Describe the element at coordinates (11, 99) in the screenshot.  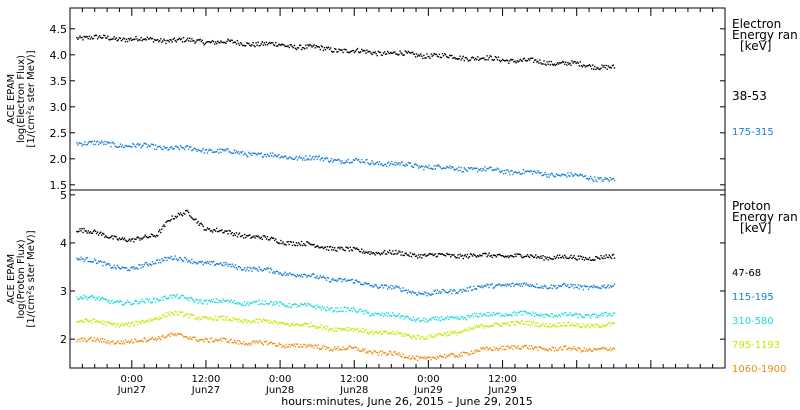
I see `y-axis-label: ACE EPAM` at that location.